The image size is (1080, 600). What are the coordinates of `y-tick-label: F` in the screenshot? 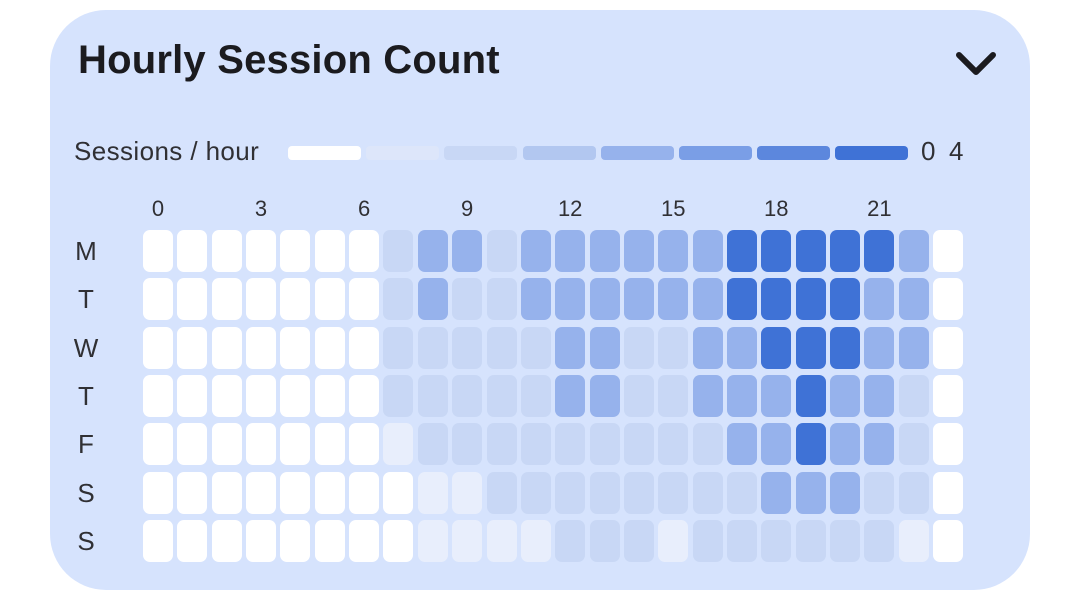 It's located at (86, 444).